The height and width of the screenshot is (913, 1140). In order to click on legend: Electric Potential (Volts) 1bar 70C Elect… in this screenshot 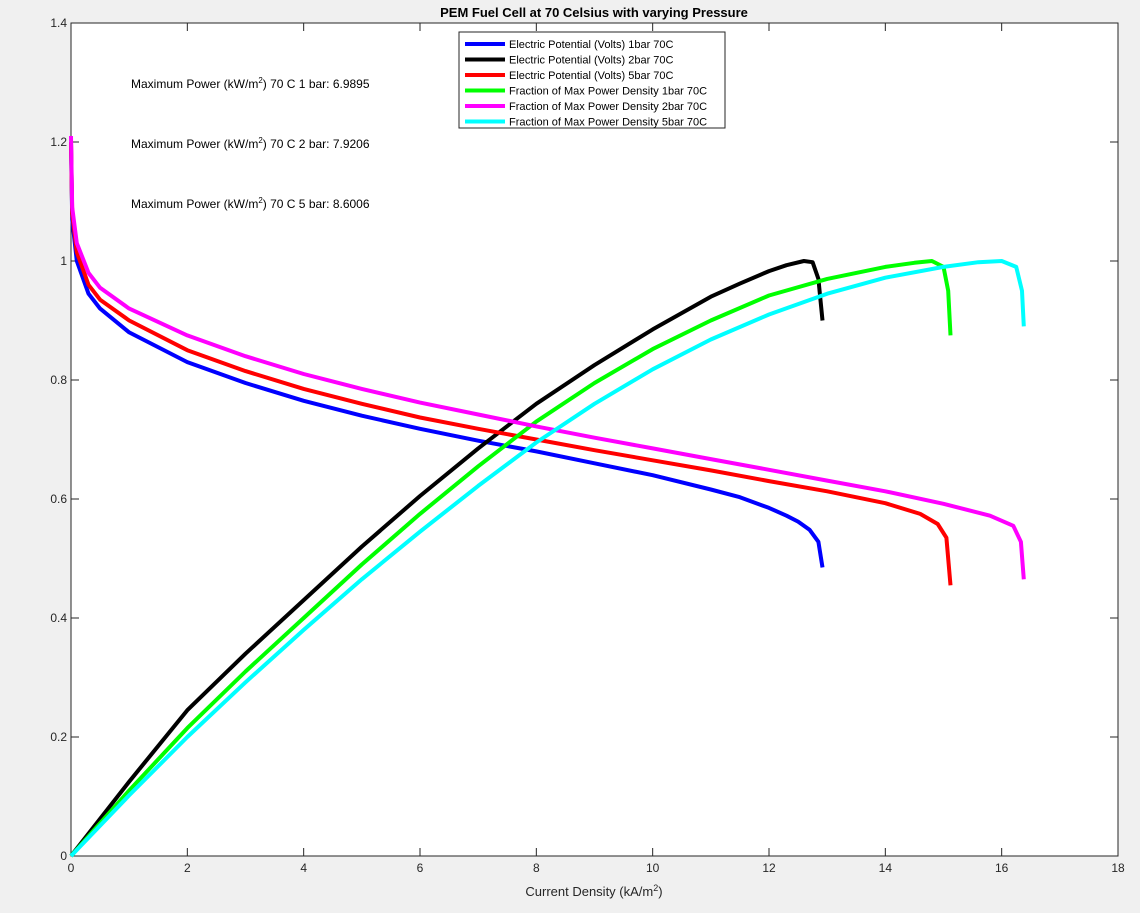, I will do `click(592, 80)`.